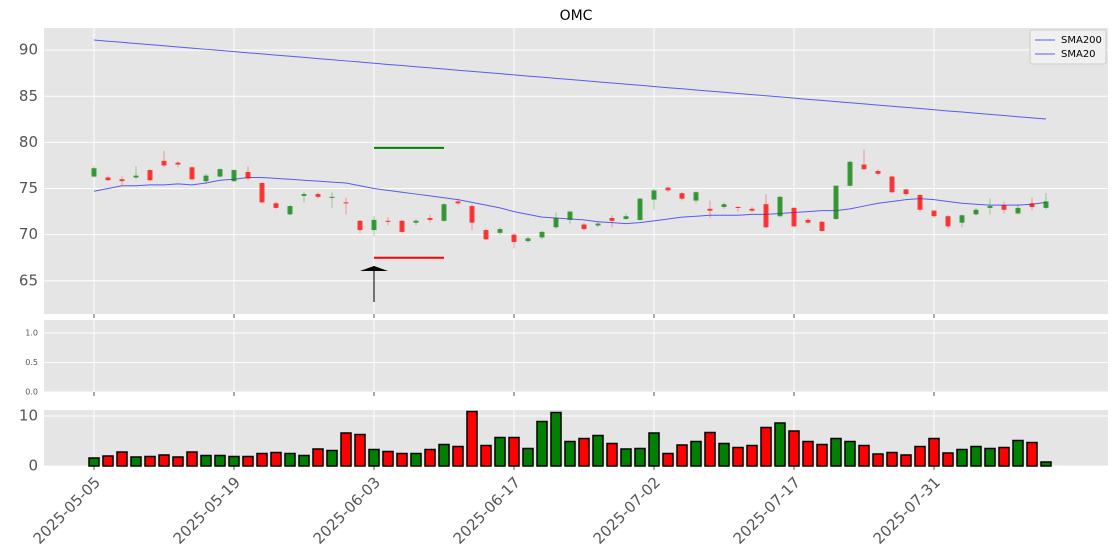 Image resolution: width=1120 pixels, height=560 pixels. I want to click on y-tick-label: 0.0, so click(31, 392).